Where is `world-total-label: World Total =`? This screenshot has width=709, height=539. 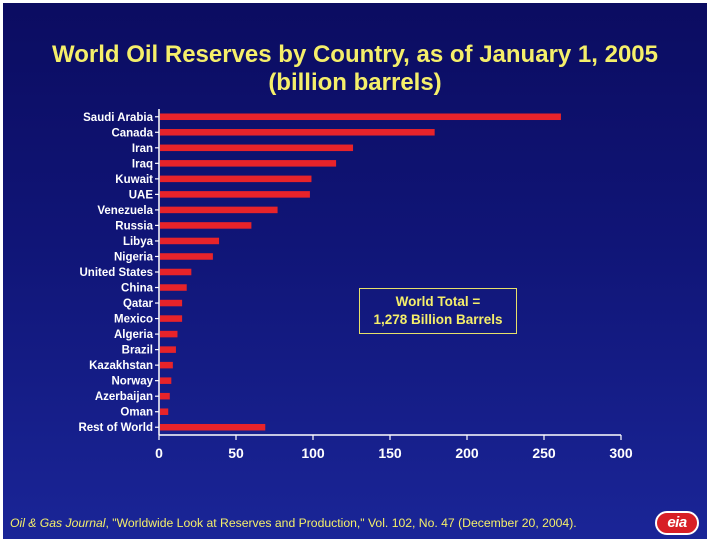 world-total-label: World Total = is located at coordinates (438, 301).